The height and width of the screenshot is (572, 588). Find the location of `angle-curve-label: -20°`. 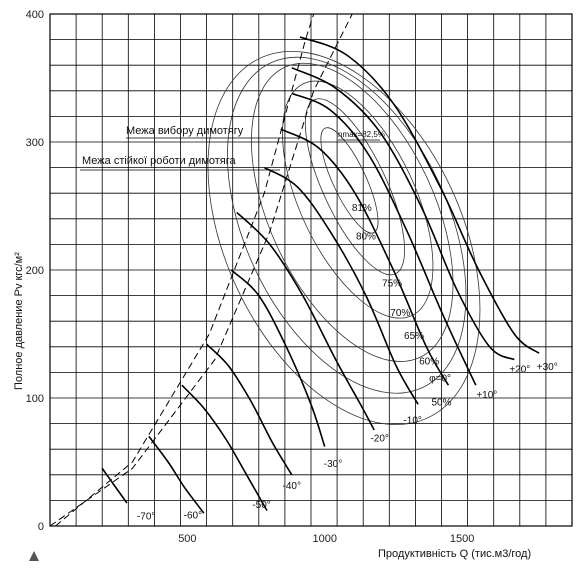

angle-curve-label: -20° is located at coordinates (379, 439).